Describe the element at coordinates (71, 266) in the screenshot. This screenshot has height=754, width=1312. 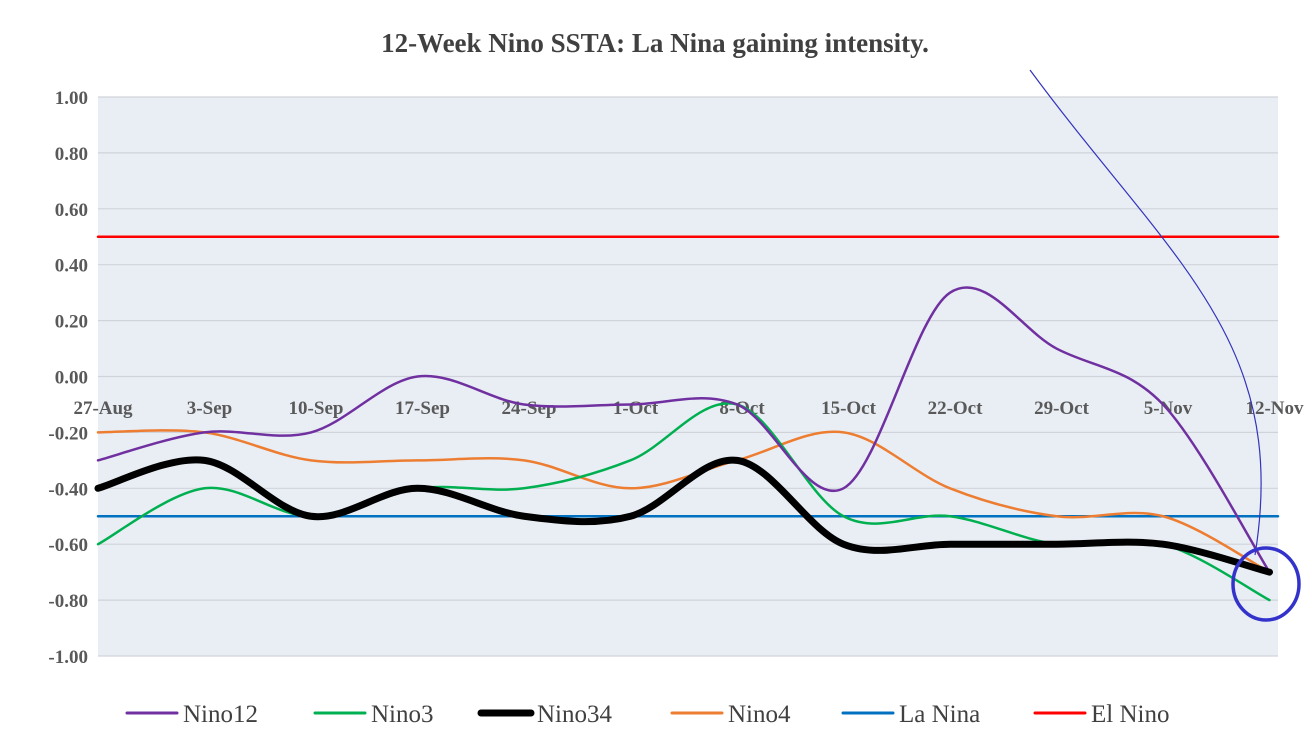
I see `y-tick-label: 0.40` at that location.